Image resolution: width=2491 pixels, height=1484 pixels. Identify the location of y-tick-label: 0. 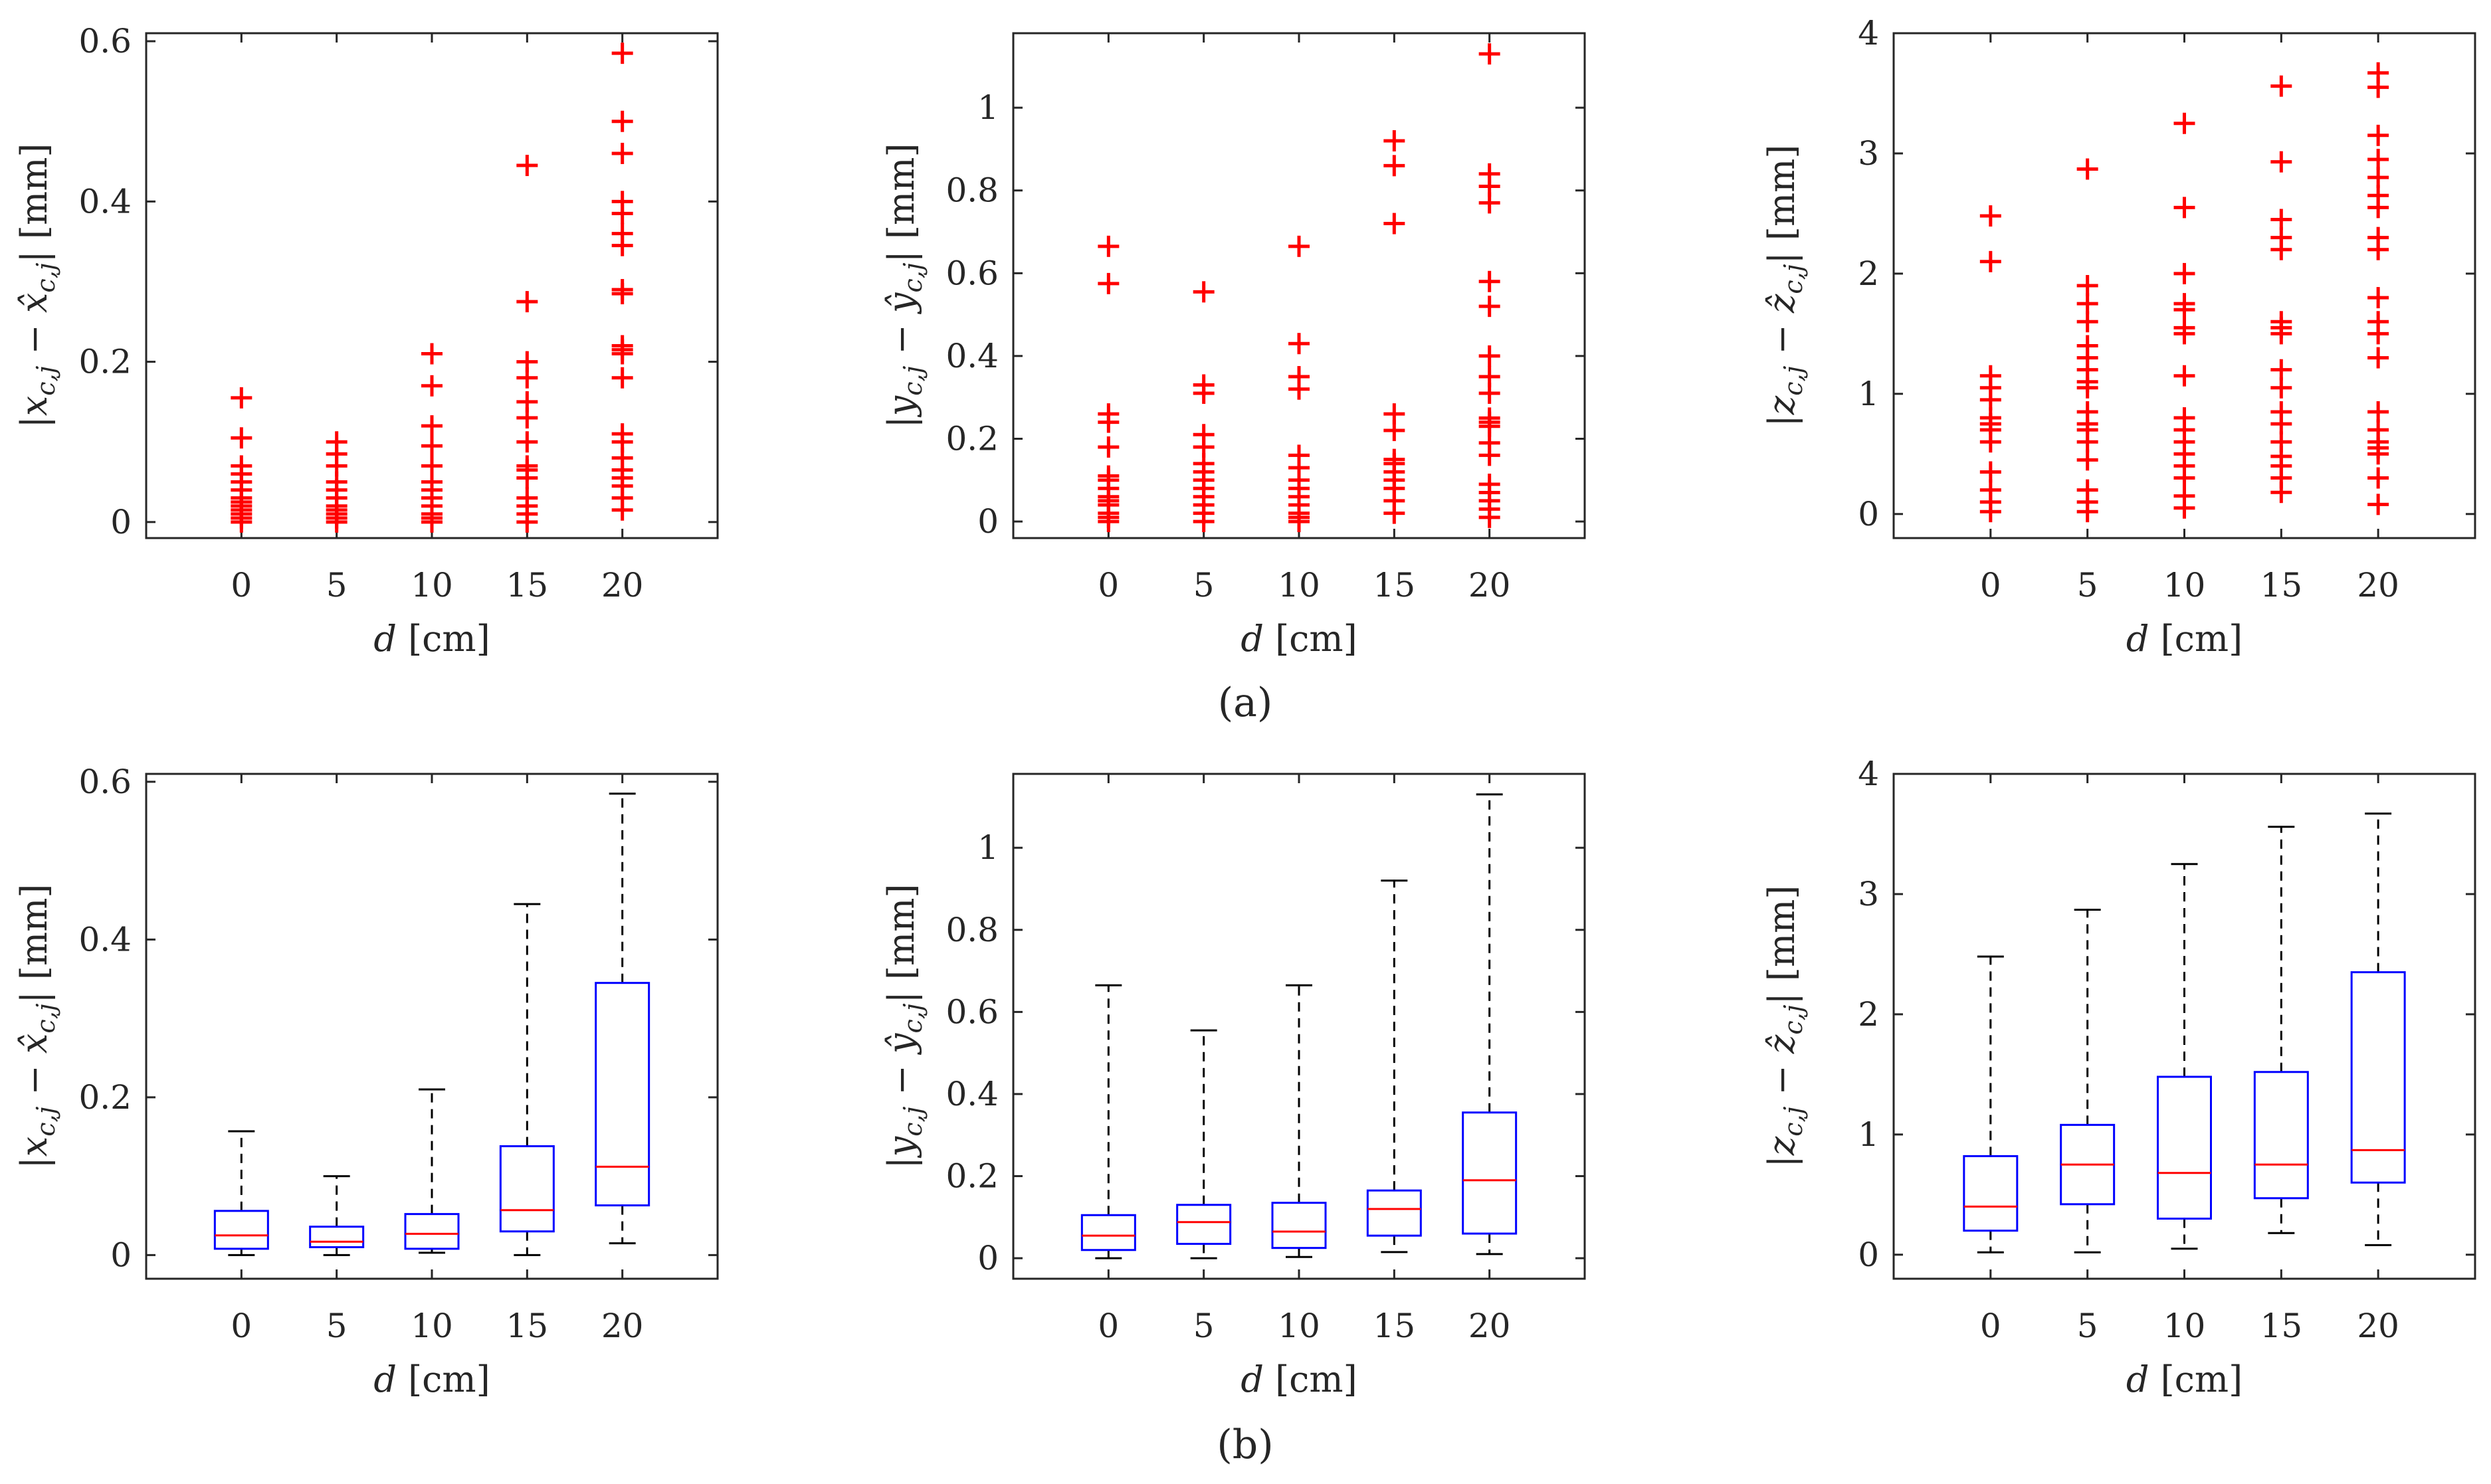
(1869, 514).